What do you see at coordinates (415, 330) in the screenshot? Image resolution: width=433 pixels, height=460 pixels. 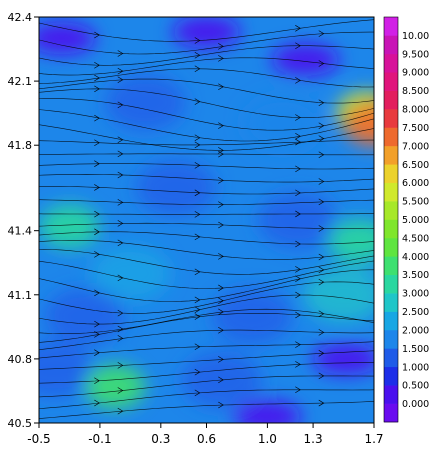 I see `colorbar-label: 2.000` at bounding box center [415, 330].